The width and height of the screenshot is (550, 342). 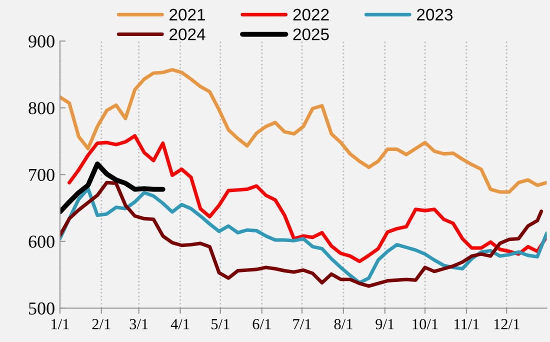 What do you see at coordinates (188, 34) in the screenshot?
I see `legend-label: 2024` at bounding box center [188, 34].